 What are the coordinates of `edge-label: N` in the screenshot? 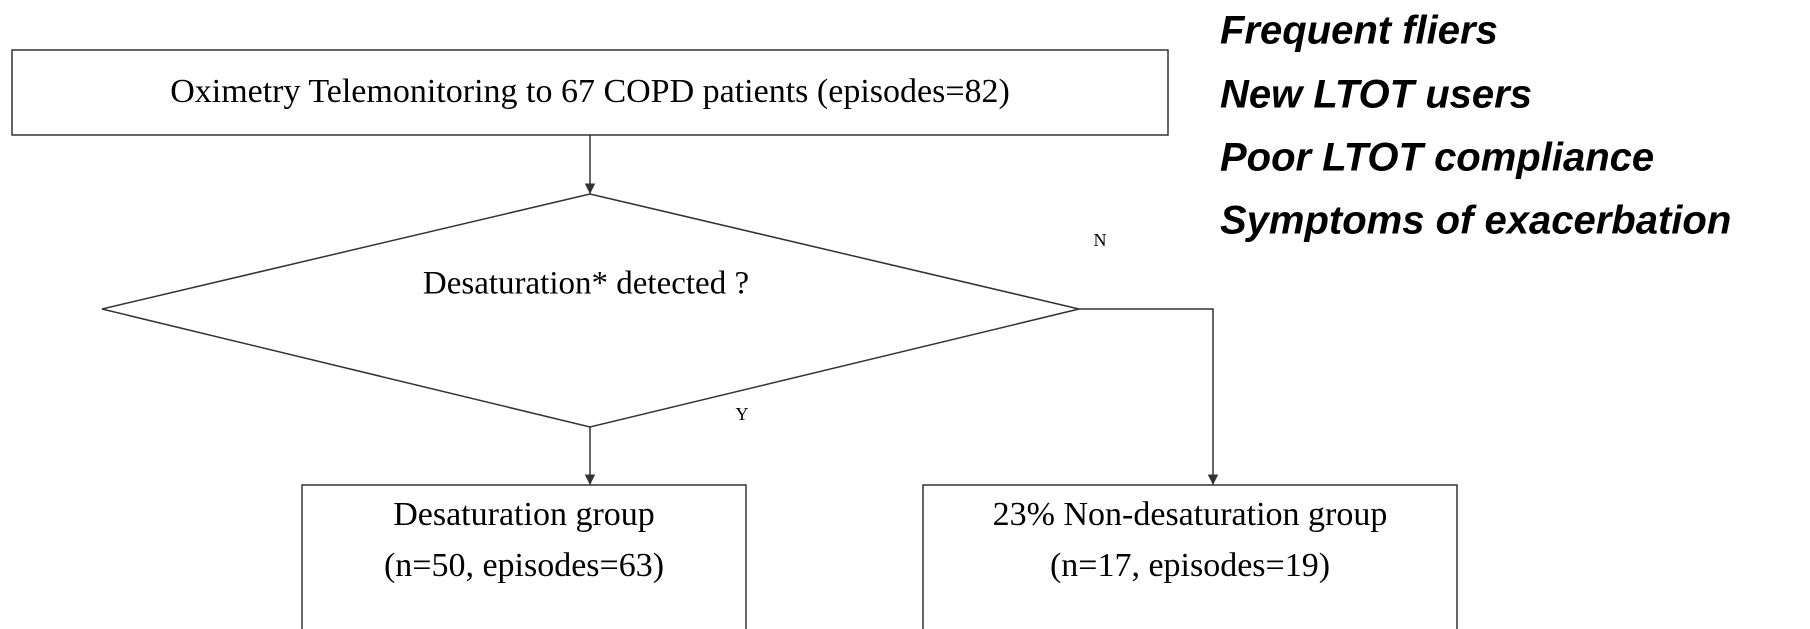 It's located at (1100, 240).